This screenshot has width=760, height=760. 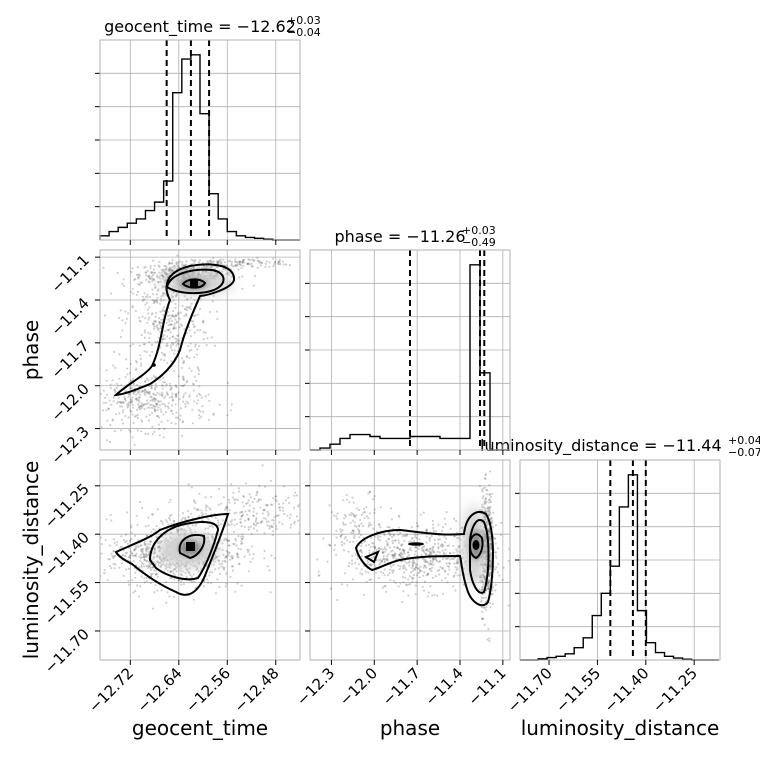 What do you see at coordinates (612, 587) in the screenshot?
I see `hist-luminosity-distance: −11.70−11.55−11.40−11.25` at bounding box center [612, 587].